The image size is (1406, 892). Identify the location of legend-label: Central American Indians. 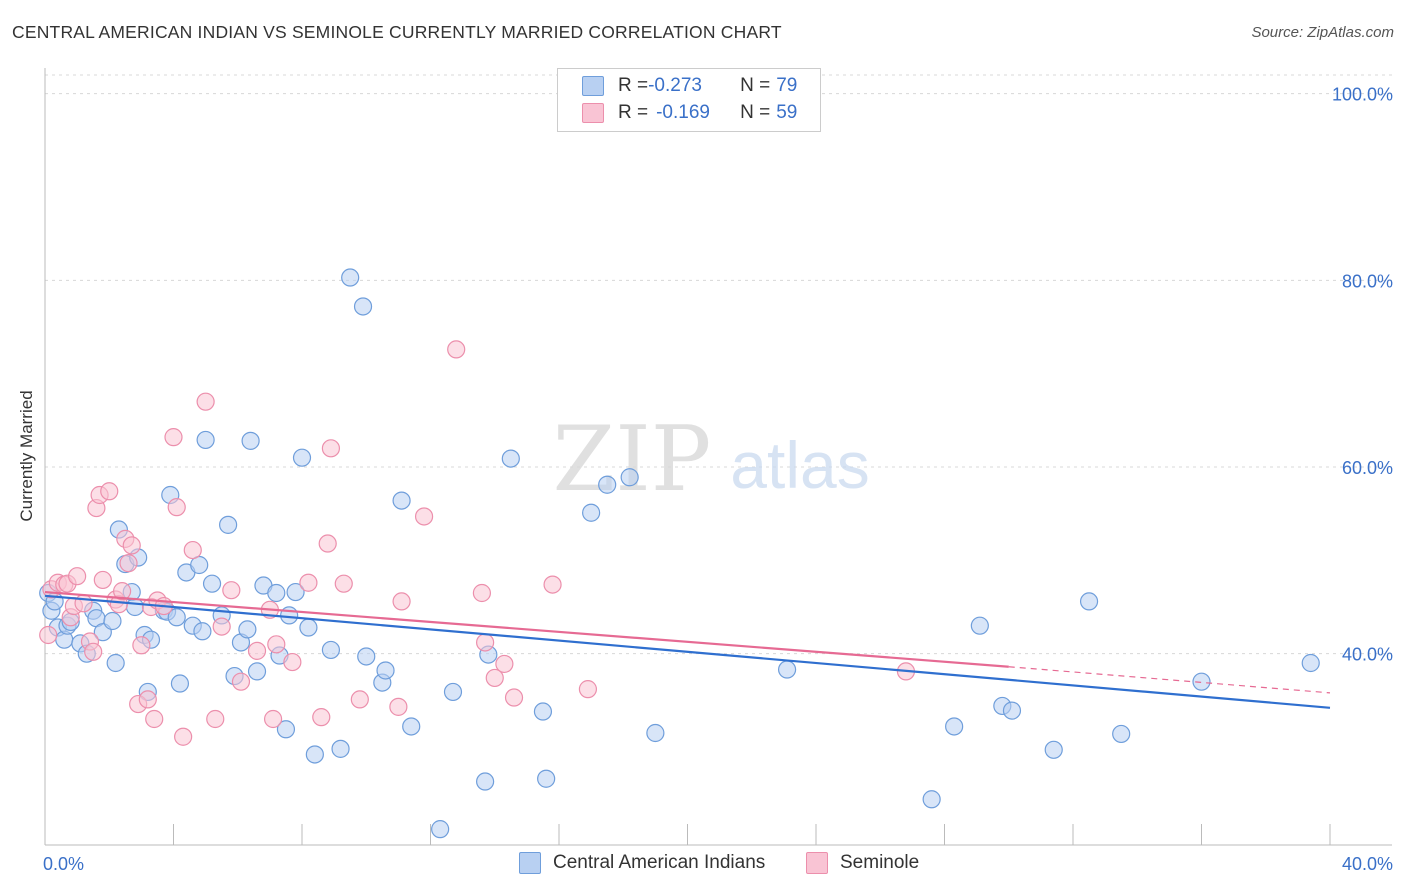
(659, 862).